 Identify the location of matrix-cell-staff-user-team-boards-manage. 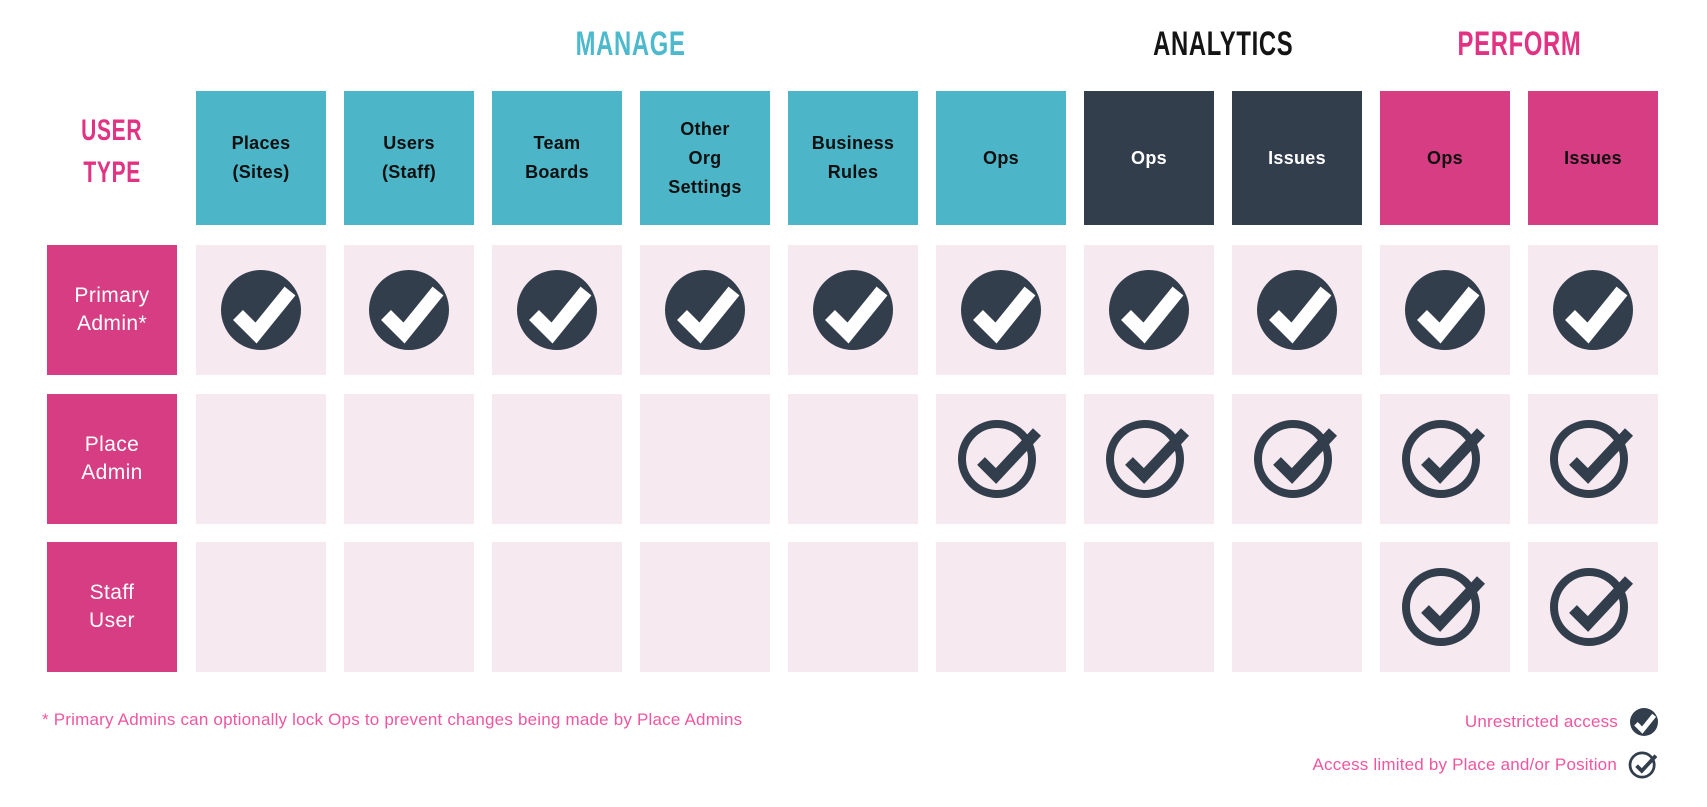
(557, 607).